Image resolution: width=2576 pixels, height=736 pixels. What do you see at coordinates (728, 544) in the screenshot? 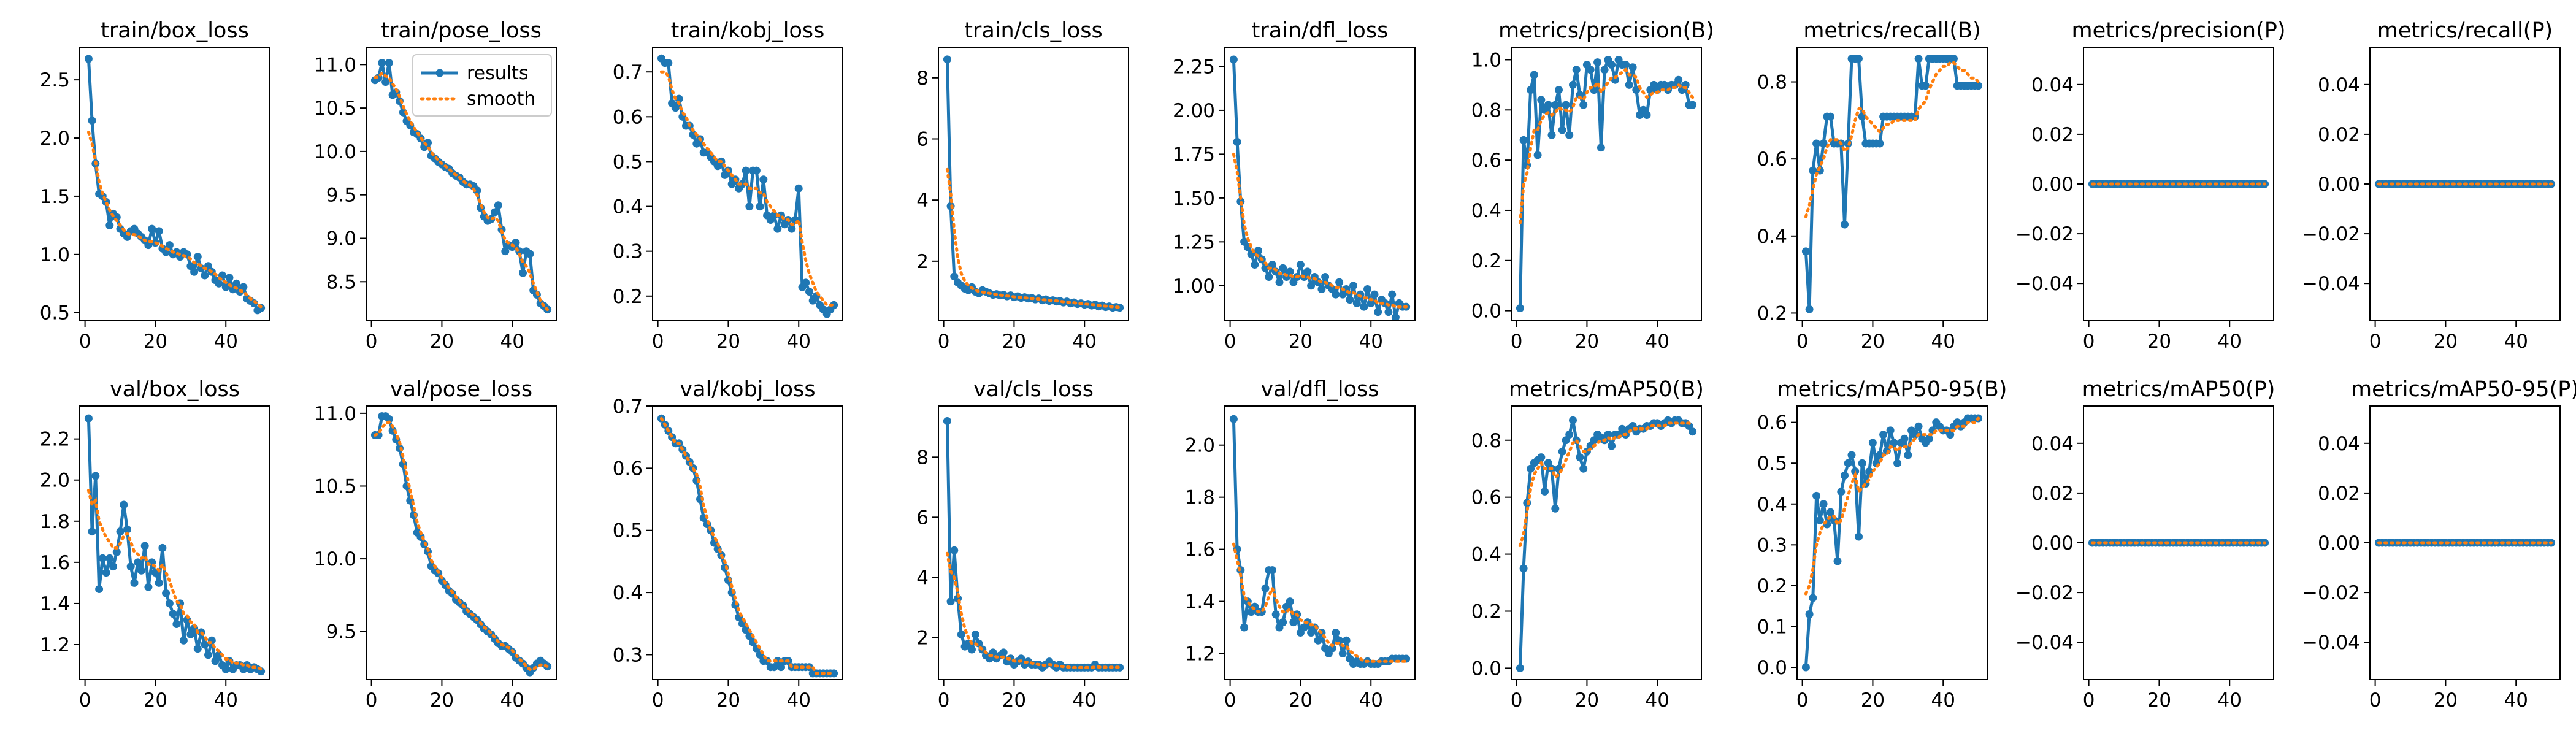
I see `subplot-val-kobj-loss: val/kobj_loss 0 20 40 0.3 0.4 0.5 0.6 0.7` at bounding box center [728, 544].